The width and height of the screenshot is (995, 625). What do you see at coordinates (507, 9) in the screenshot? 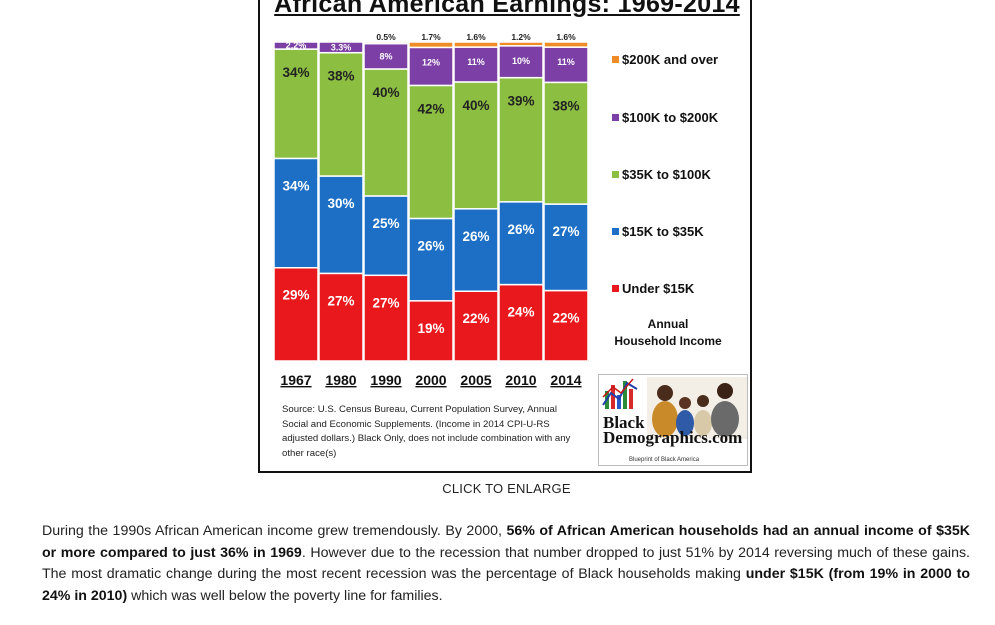
I see `chart-title: African American Earnings: 1969-2014` at bounding box center [507, 9].